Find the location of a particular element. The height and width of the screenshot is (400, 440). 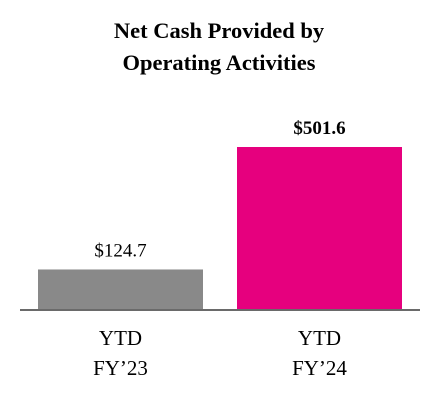

category-label-0-line-1: YTD is located at coordinates (120, 338).